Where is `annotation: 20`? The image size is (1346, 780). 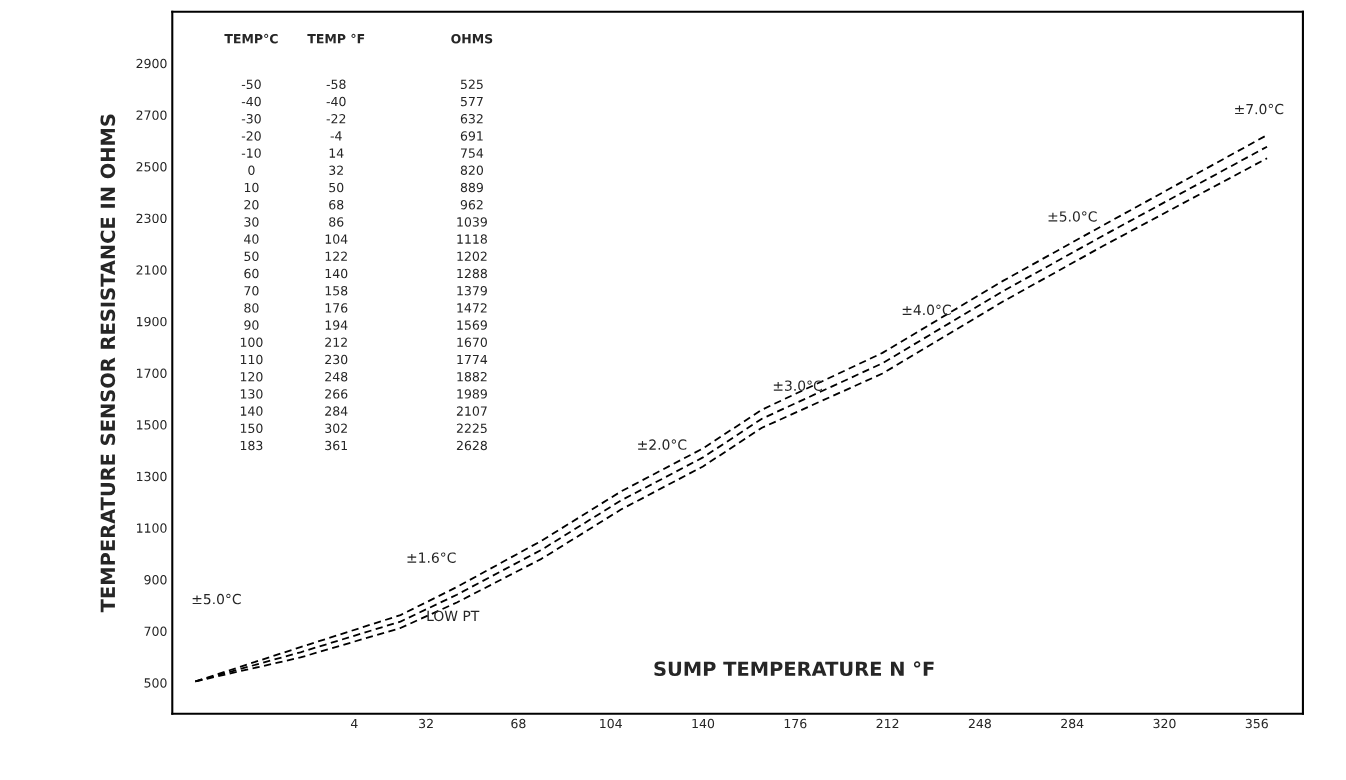 annotation: 20 is located at coordinates (251, 204).